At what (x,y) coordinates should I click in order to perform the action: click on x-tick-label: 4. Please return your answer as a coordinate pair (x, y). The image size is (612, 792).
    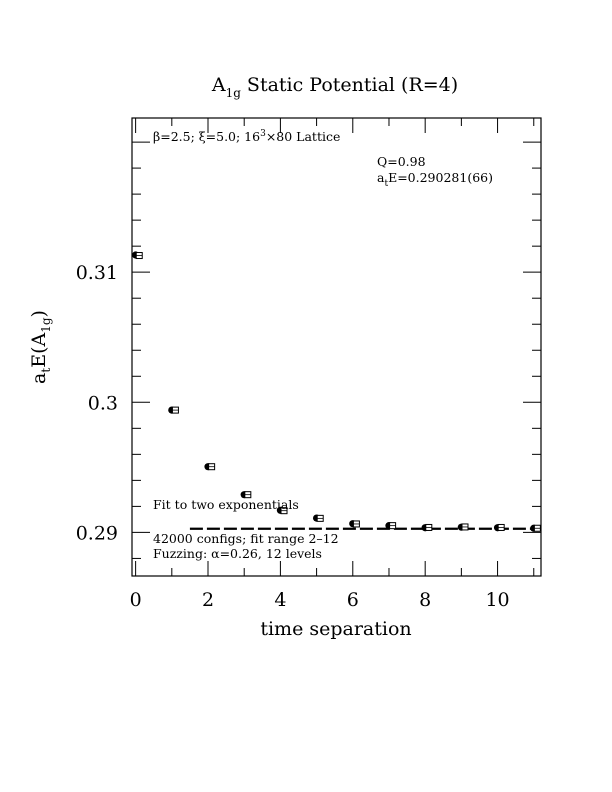
    Looking at the image, I should click on (280, 600).